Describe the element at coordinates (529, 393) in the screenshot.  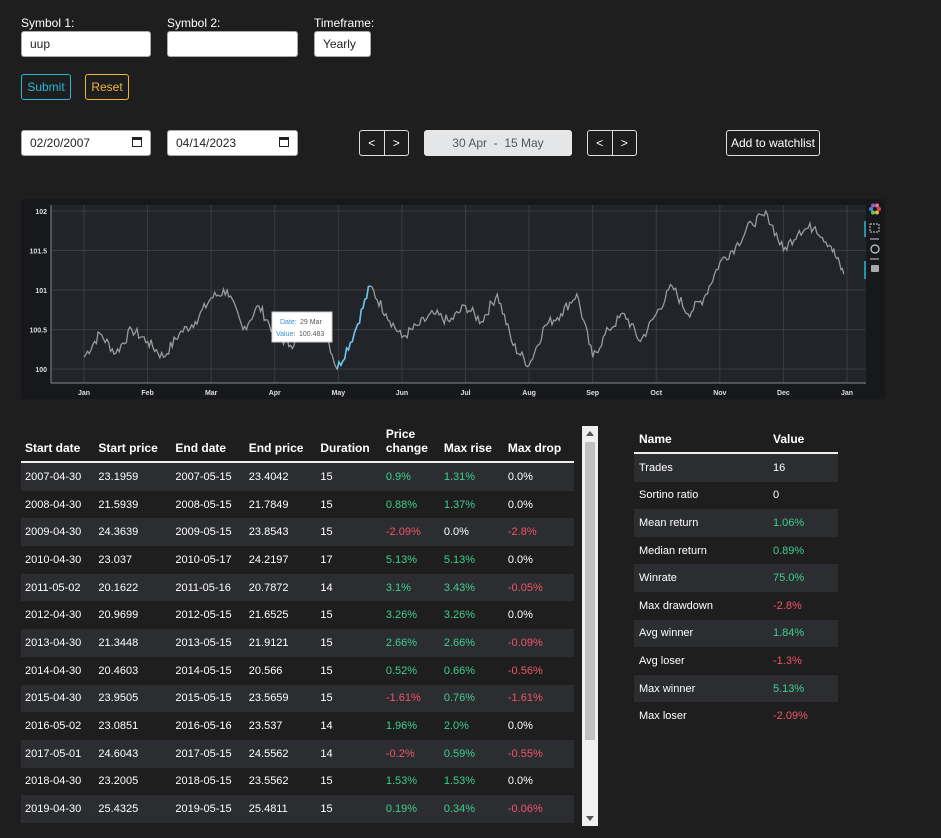
I see `x-tick-label: Aug` at that location.